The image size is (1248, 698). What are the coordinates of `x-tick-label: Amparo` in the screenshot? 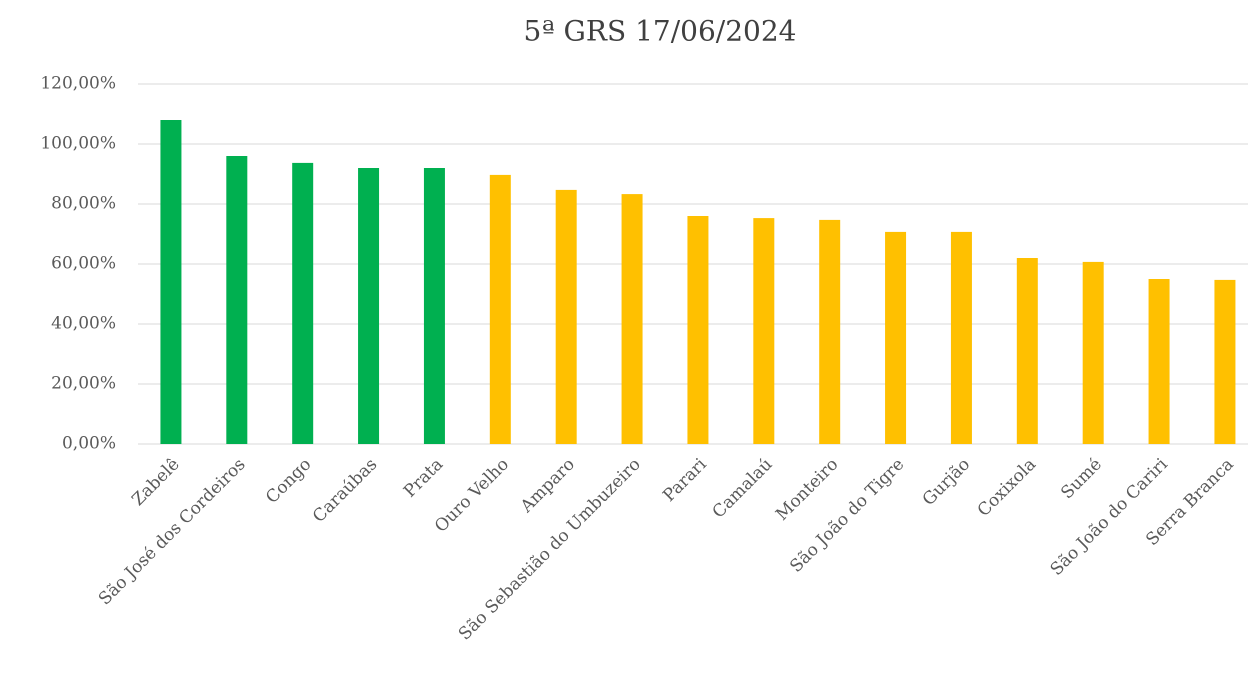 It's located at (547, 486).